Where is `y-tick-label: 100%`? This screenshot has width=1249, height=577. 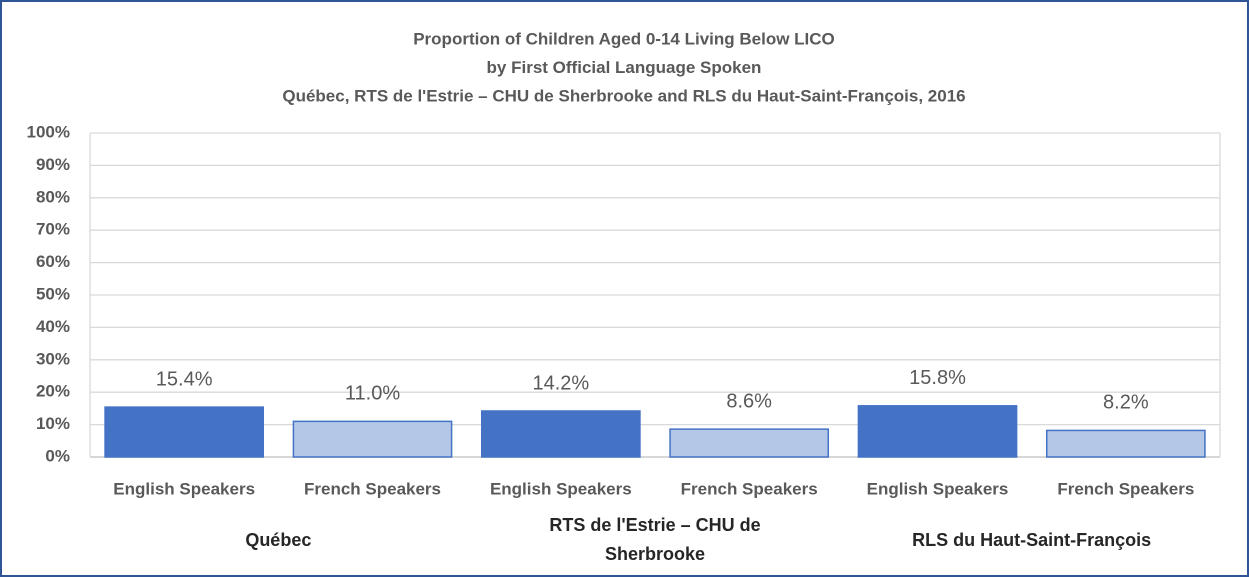 y-tick-label: 100% is located at coordinates (48, 131).